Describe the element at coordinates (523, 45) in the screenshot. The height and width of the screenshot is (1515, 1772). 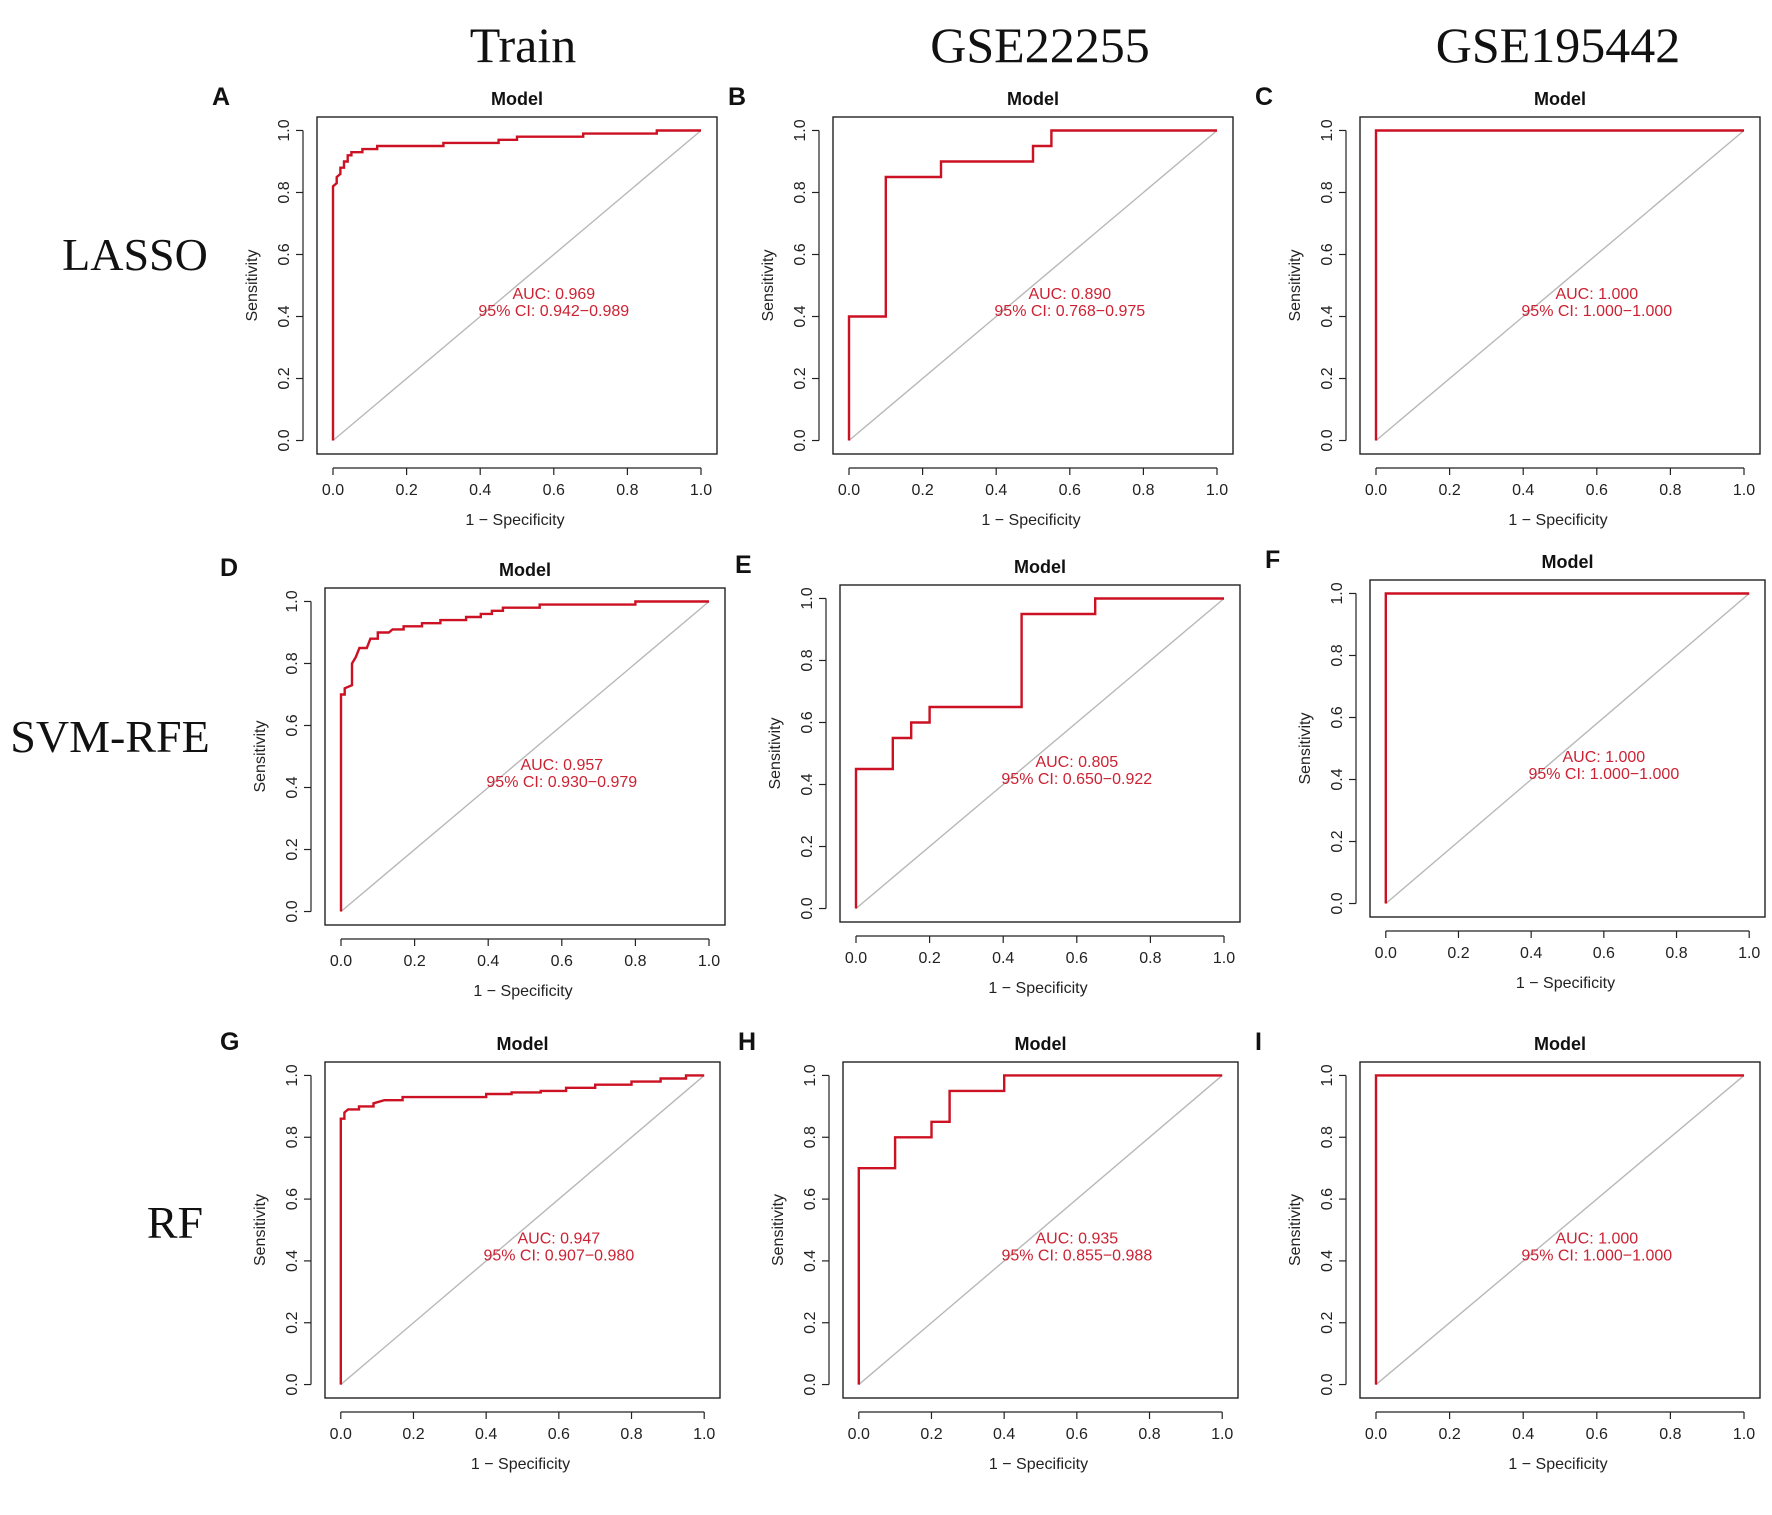
I see `column-header: Train` at that location.